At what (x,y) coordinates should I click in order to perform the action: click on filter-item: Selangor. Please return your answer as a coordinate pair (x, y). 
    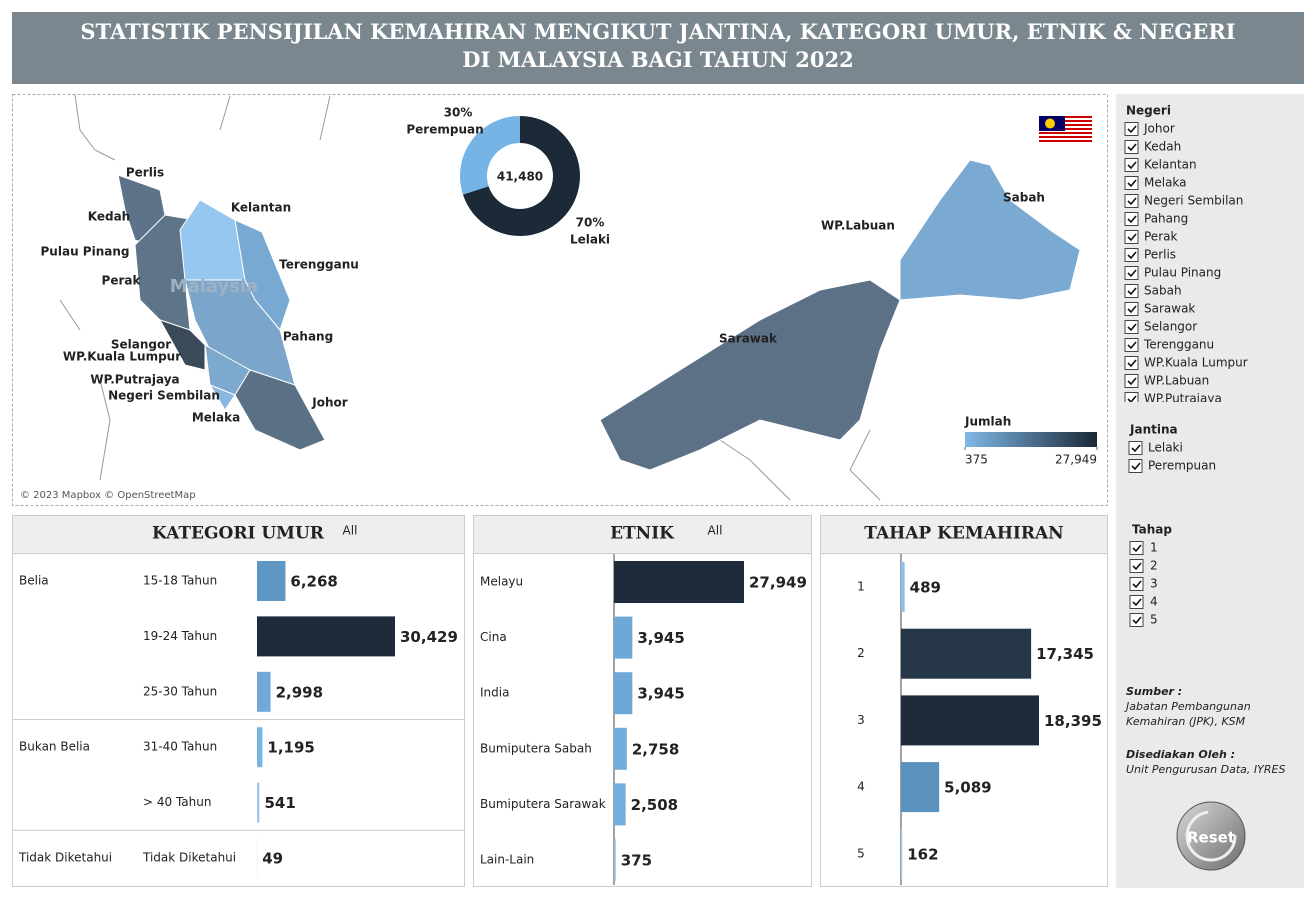
    Looking at the image, I should click on (1170, 327).